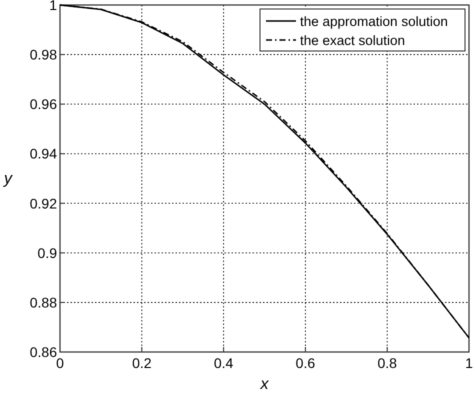  I want to click on y-tick-label: 0.88, so click(44, 302).